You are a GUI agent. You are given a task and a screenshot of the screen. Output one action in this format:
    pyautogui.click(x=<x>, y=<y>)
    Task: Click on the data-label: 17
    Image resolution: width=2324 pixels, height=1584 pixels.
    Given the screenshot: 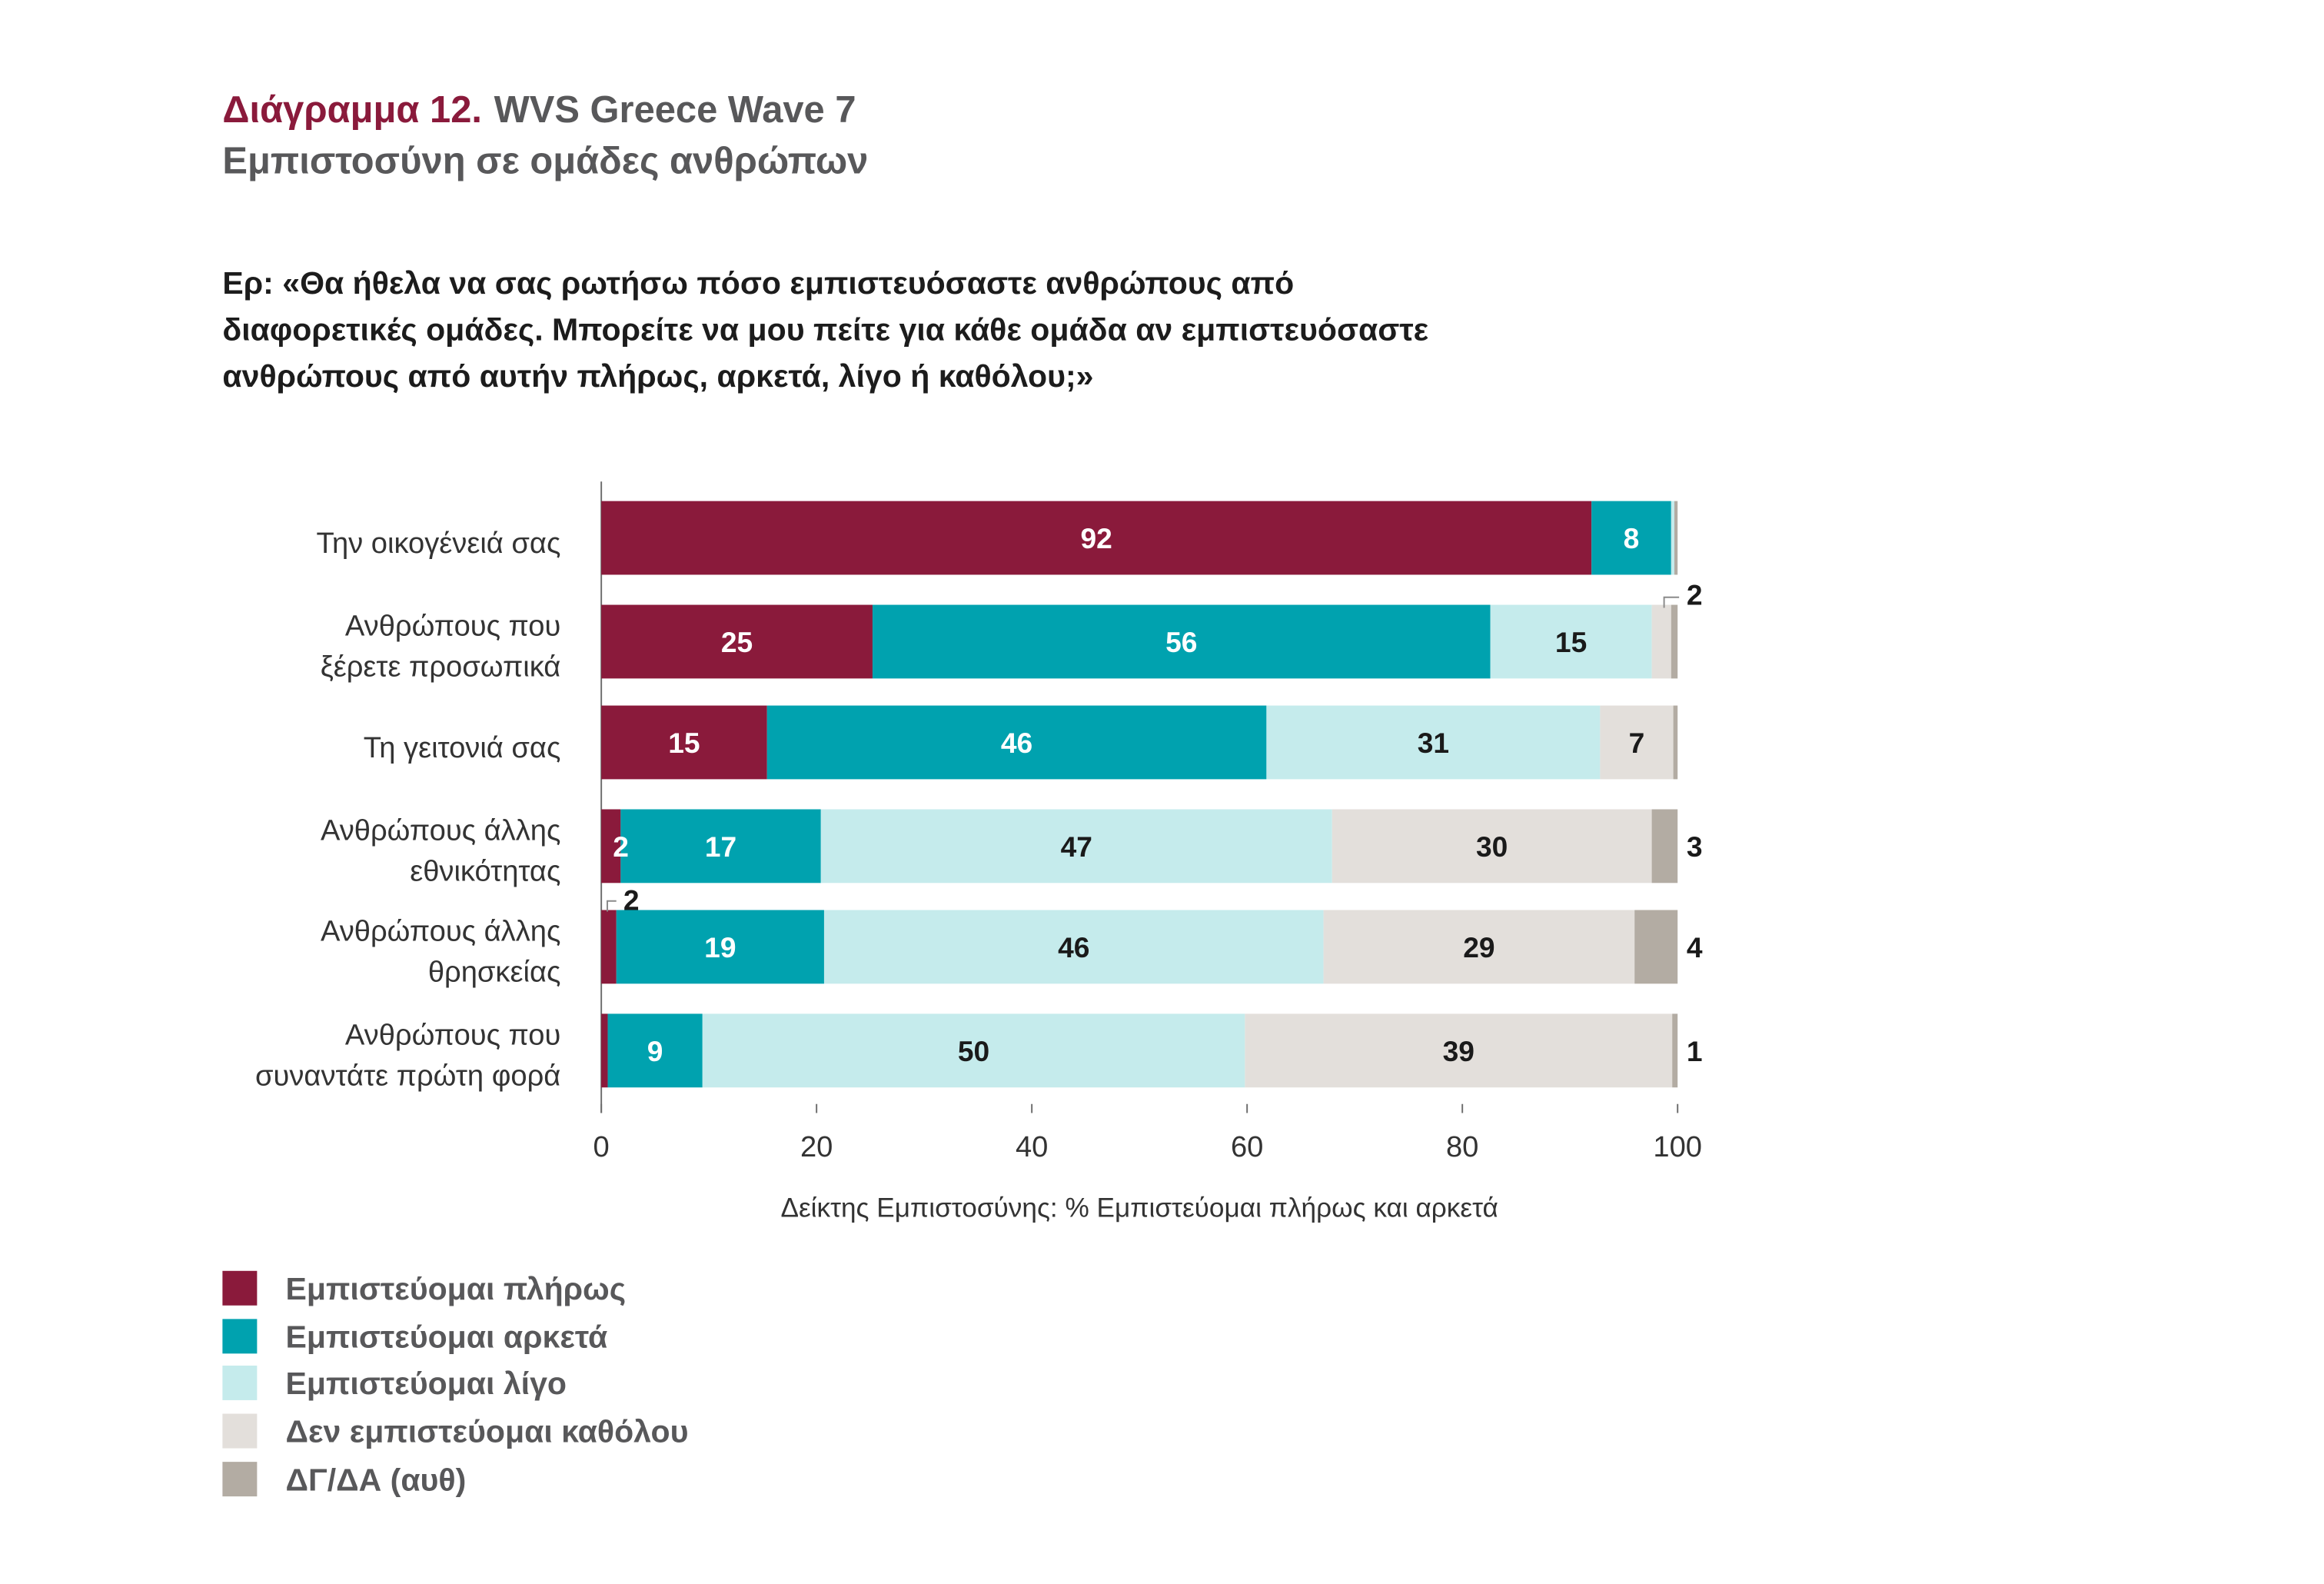 What is the action you would take?
    pyautogui.click(x=720, y=847)
    